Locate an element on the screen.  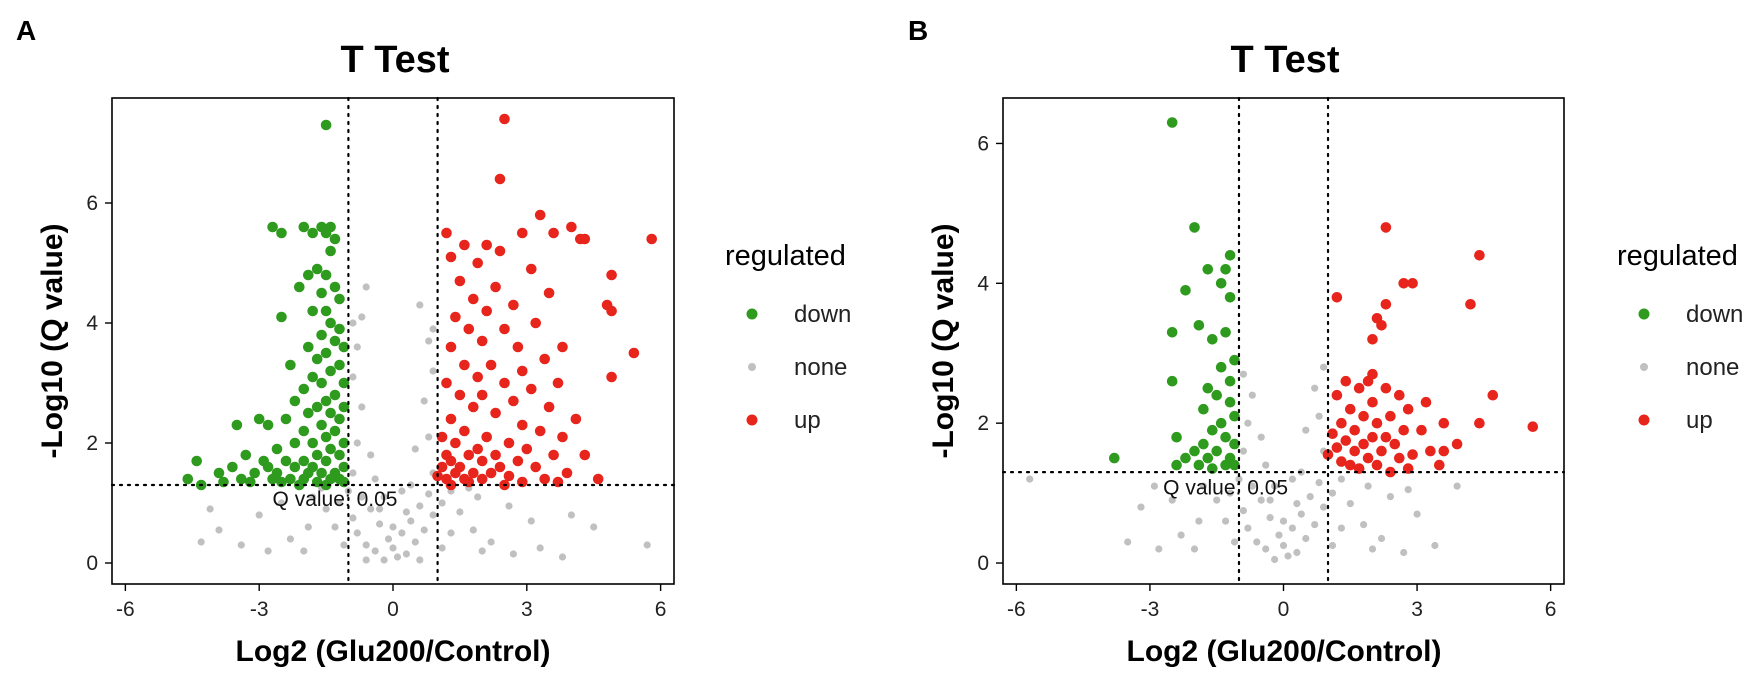
x-tick-label: -6 is located at coordinates (125, 609).